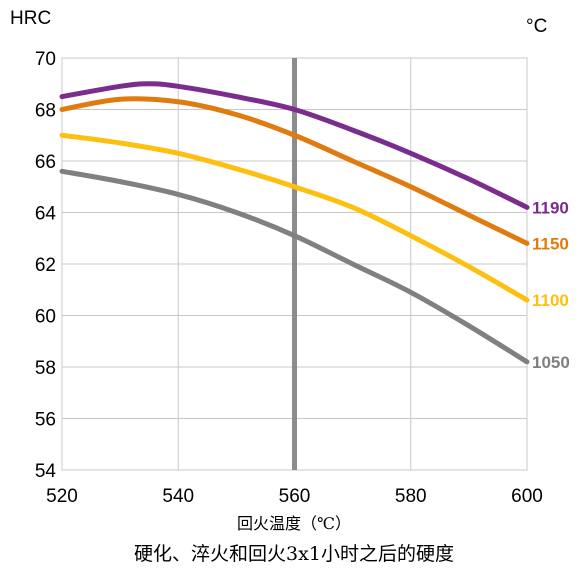 The height and width of the screenshot is (582, 578). Describe the element at coordinates (30, 18) in the screenshot. I see `y-axis-unit-label: HRC` at that location.